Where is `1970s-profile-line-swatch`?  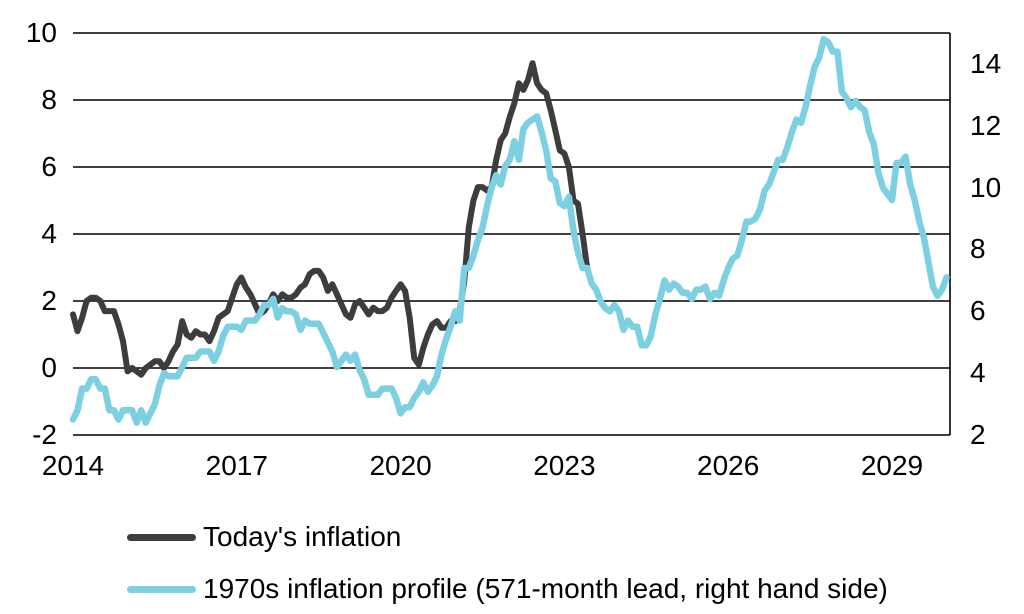
1970s-profile-line-swatch is located at coordinates (161, 589).